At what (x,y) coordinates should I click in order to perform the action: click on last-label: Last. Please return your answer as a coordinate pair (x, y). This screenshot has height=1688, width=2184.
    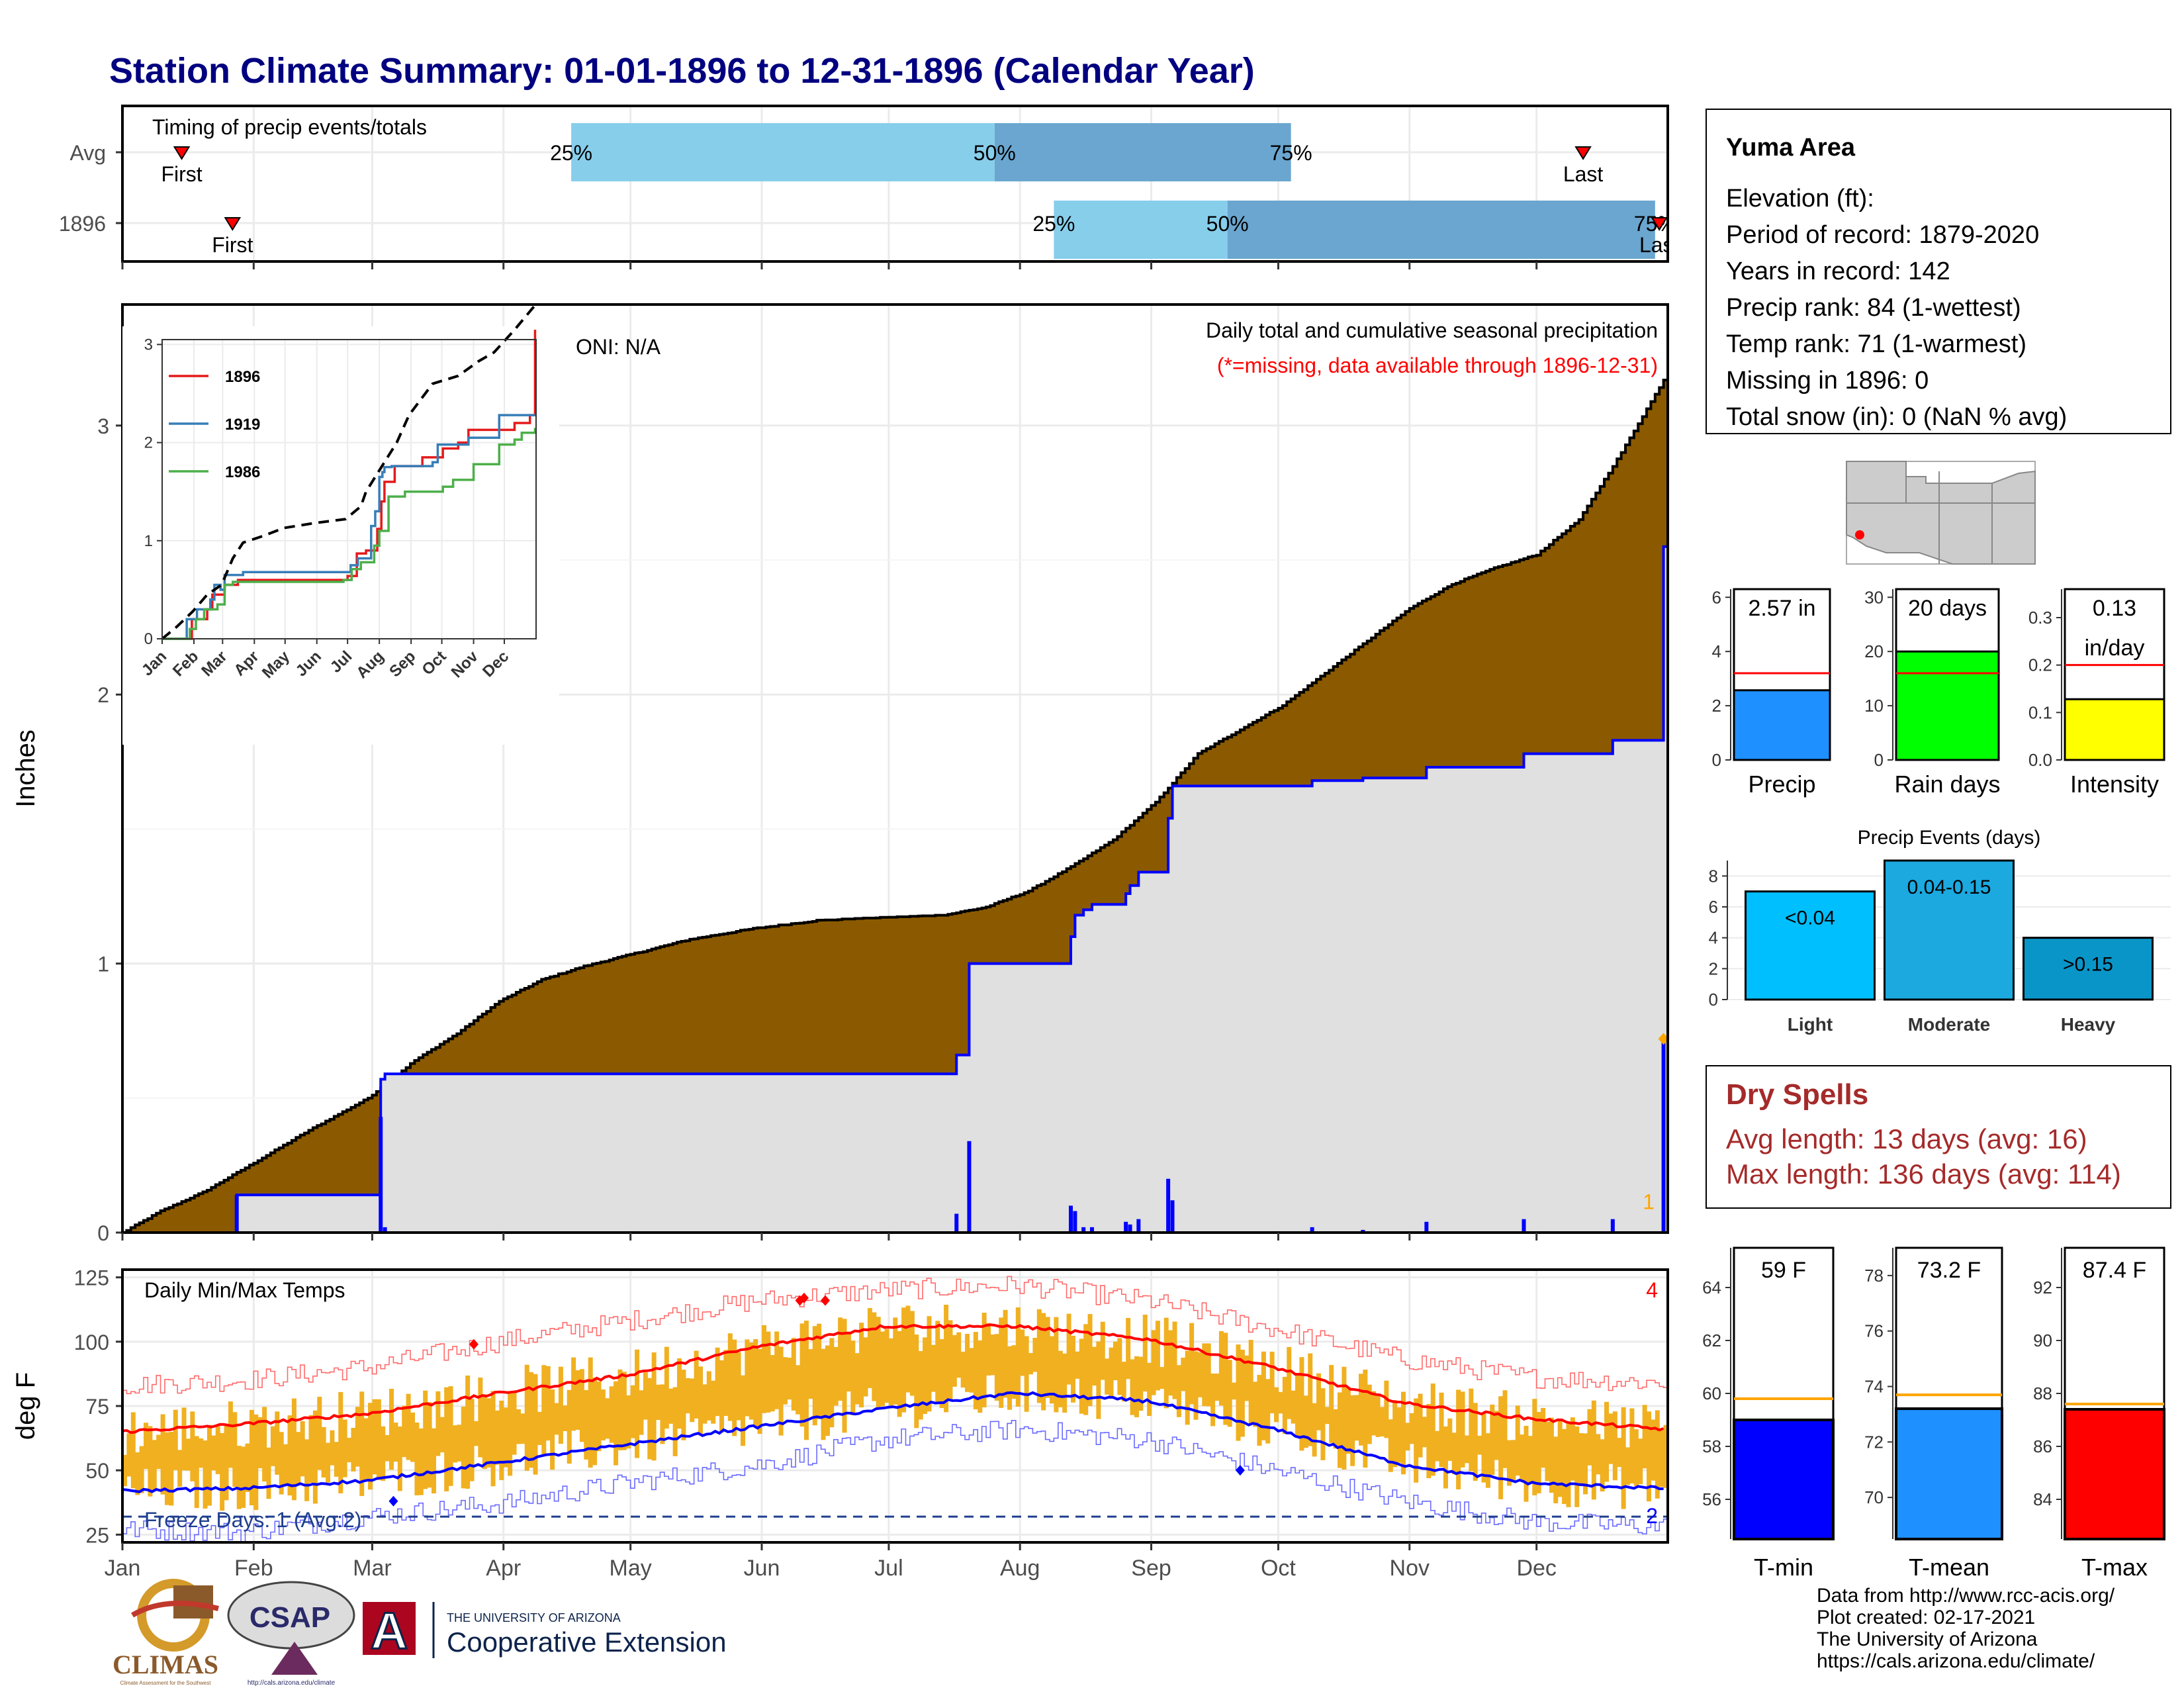
    Looking at the image, I should click on (1584, 174).